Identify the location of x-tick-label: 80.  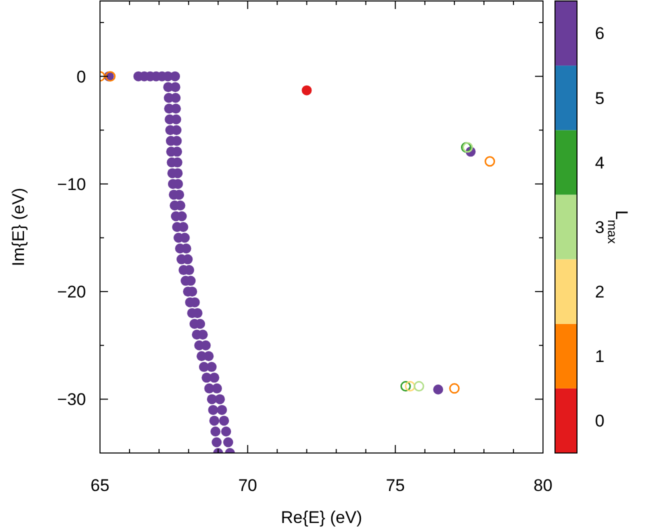
(543, 486).